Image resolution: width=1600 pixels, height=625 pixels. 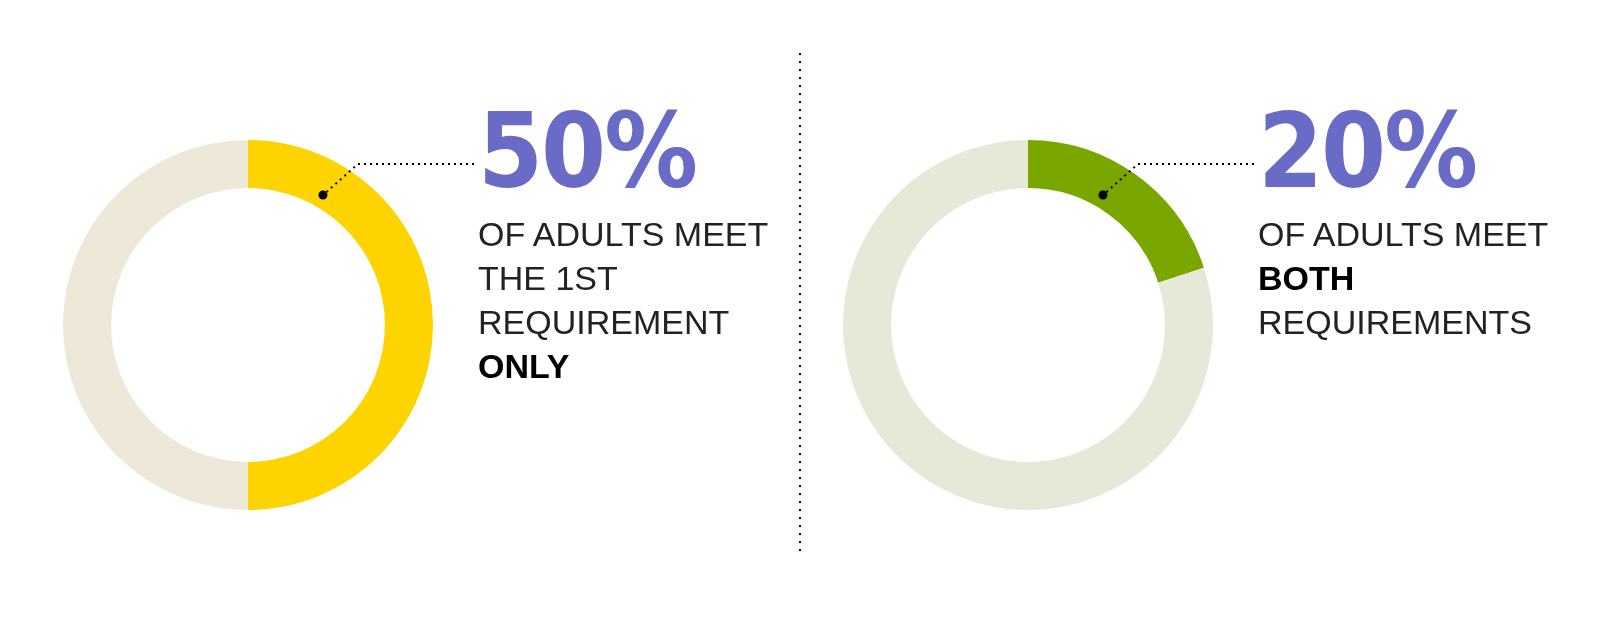 What do you see at coordinates (623, 278) in the screenshot?
I see `text: OF ADULTS MEET THE 1ST REQUIREMENT` at bounding box center [623, 278].